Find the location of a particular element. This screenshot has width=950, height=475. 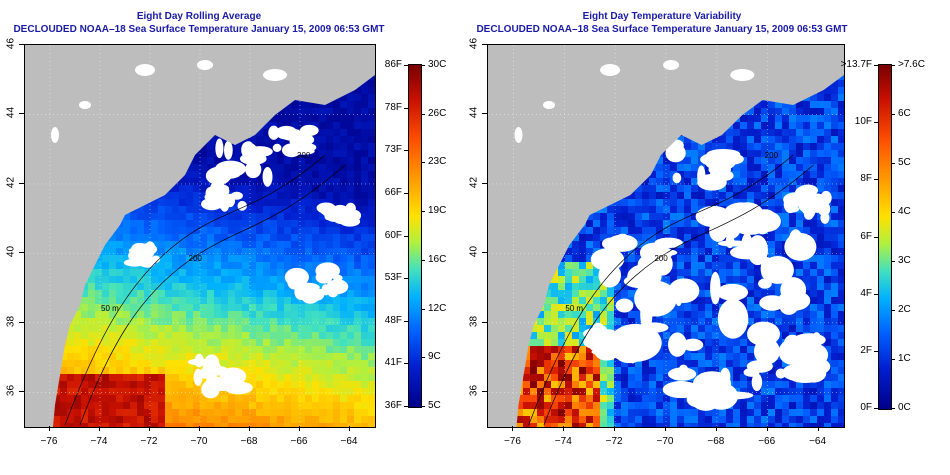

lon-tick-label: −76 is located at coordinates (49, 441).